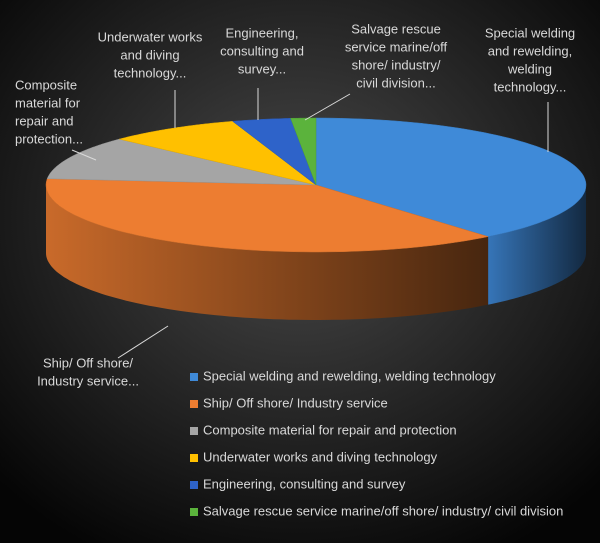  I want to click on slice-label: Underwater works, so click(150, 36).